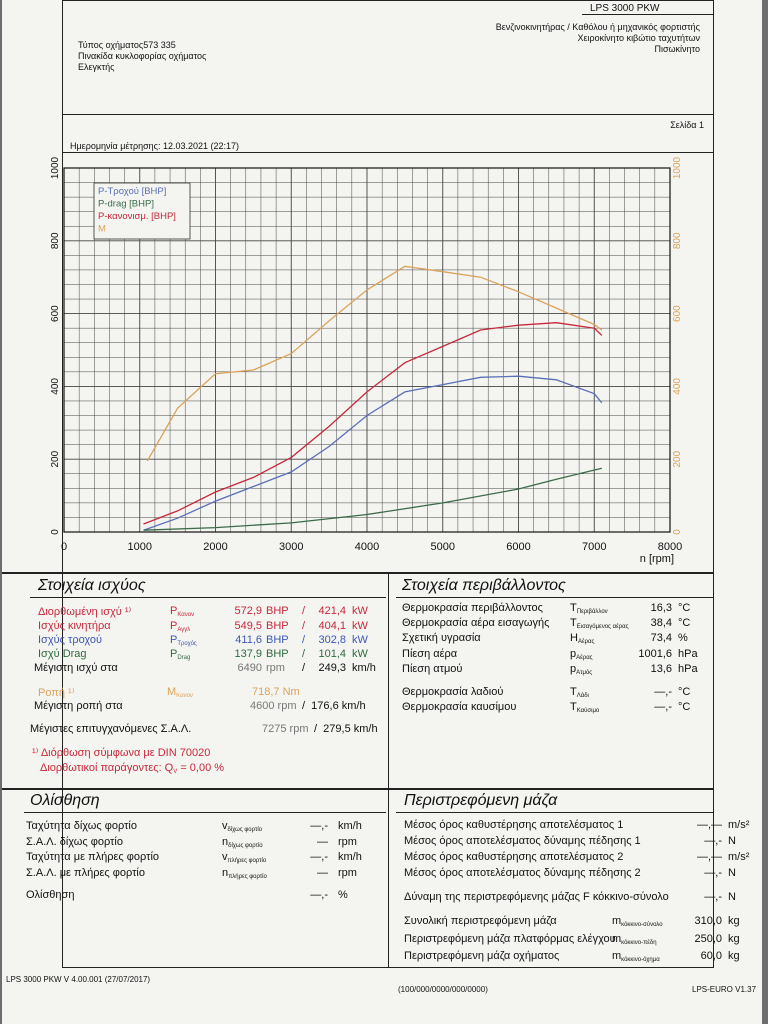  What do you see at coordinates (687, 125) in the screenshot?
I see `page-number: Σελίδα 1` at bounding box center [687, 125].